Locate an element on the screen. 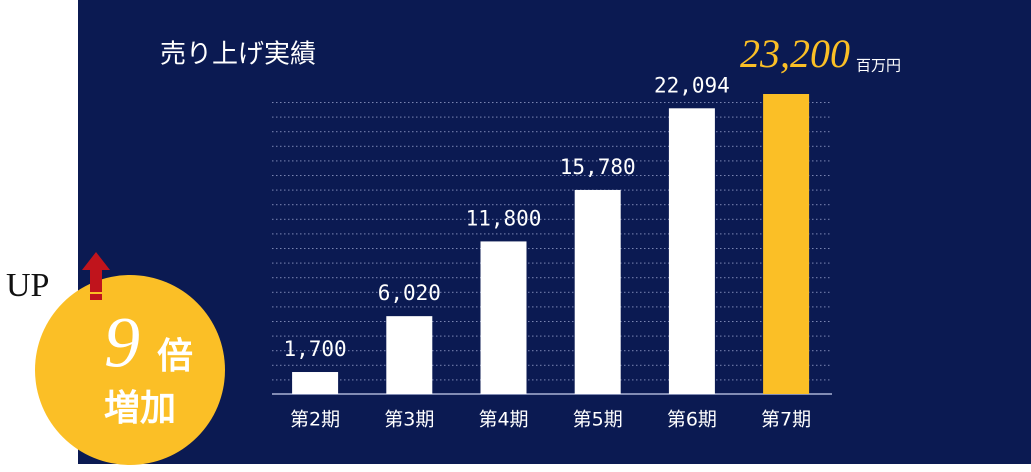  badge: UP 9 倍 増加 is located at coordinates (115, 358).